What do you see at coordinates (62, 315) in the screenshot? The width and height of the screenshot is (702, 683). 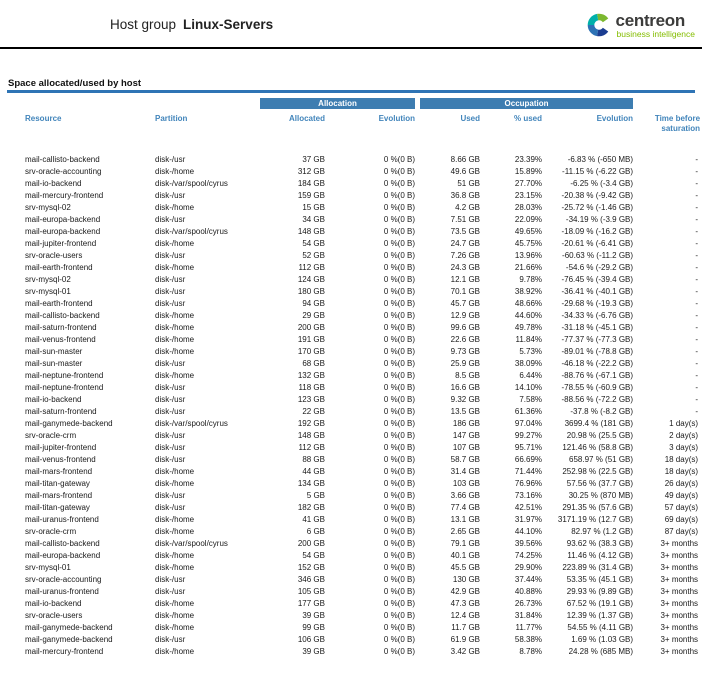 I see `cell-resource: mail-callisto-backend` at bounding box center [62, 315].